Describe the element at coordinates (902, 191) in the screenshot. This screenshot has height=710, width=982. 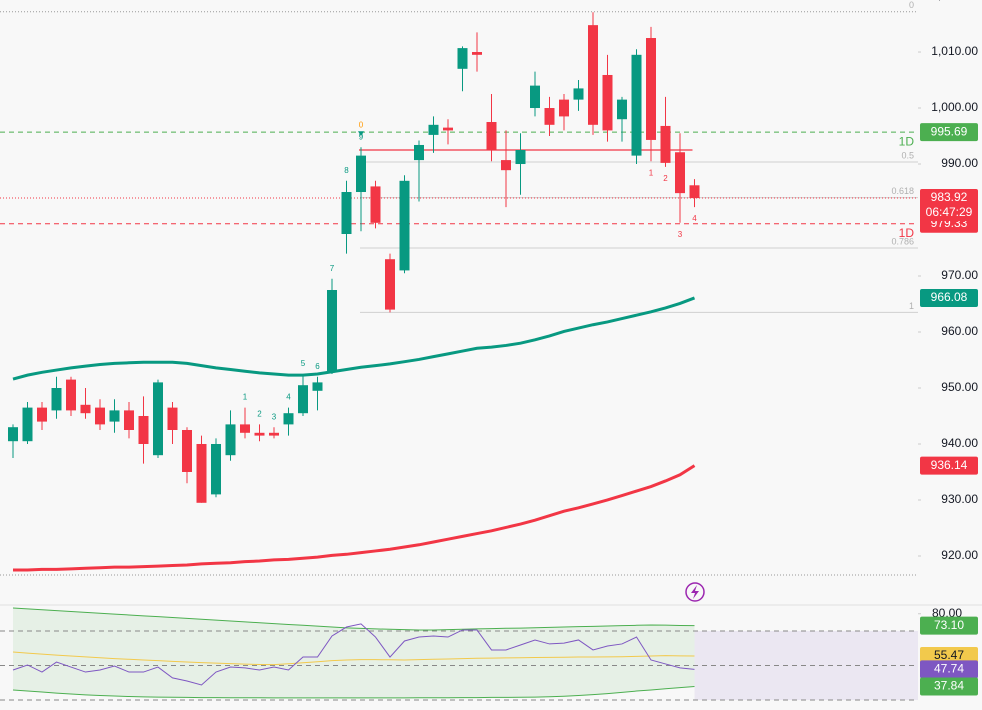
I see `fib-label: 0.618` at that location.